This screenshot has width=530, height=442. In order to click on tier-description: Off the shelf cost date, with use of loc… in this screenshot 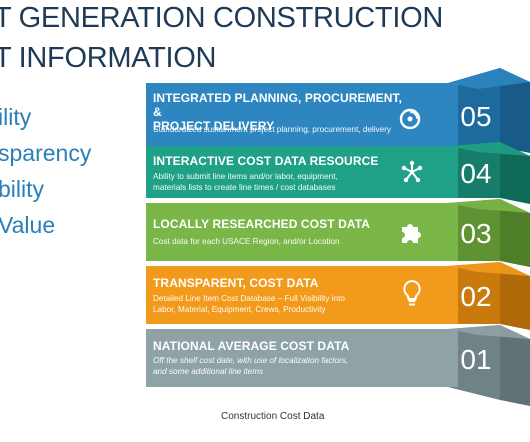, I will do `click(251, 366)`.